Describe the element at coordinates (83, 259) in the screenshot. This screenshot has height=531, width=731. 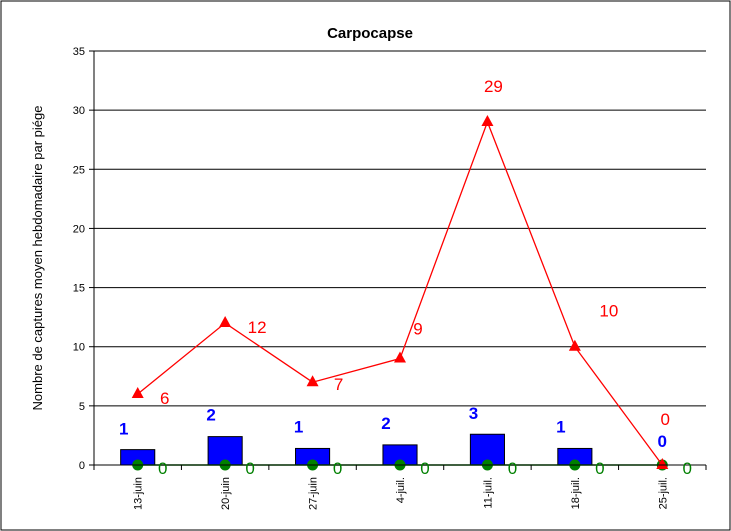
I see `y-axis-ticks: 0 5 10 15 20 25 30 35` at that location.